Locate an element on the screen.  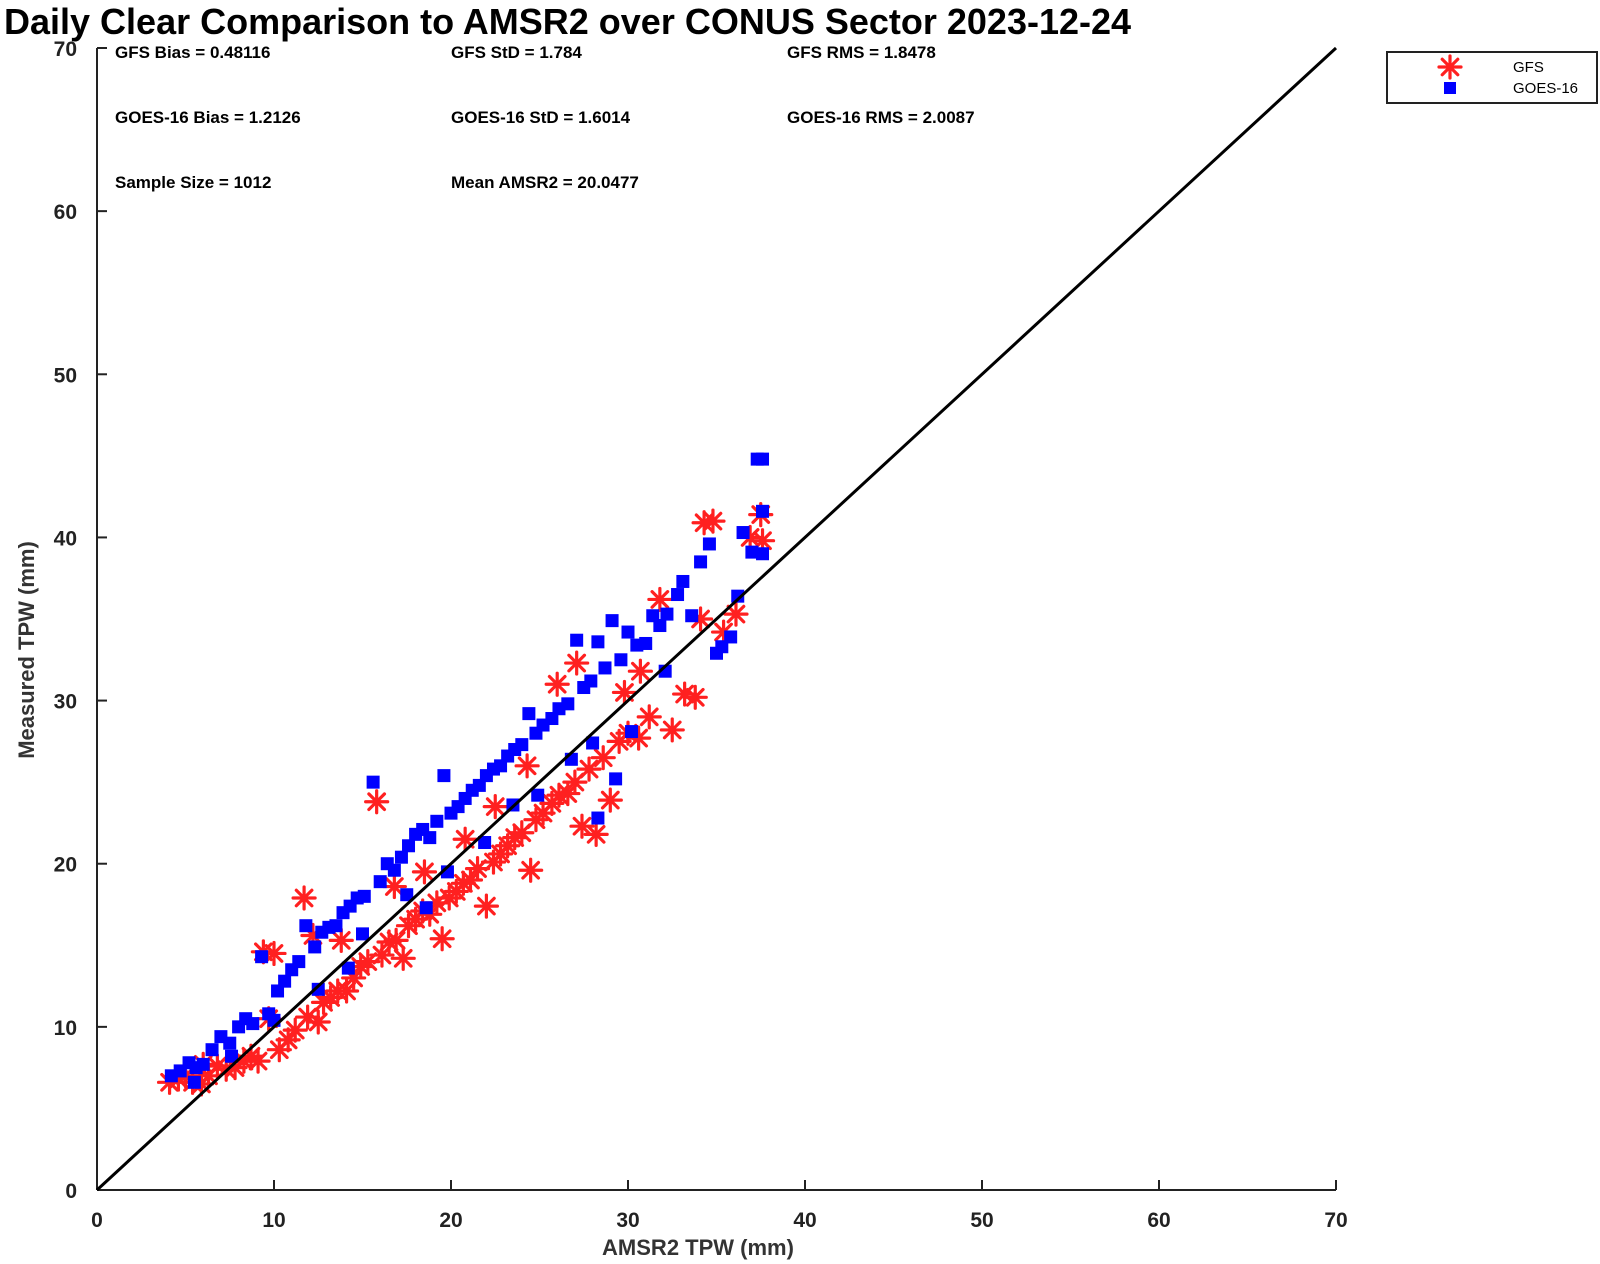
legend-gfs-label: GFS is located at coordinates (1528, 67).